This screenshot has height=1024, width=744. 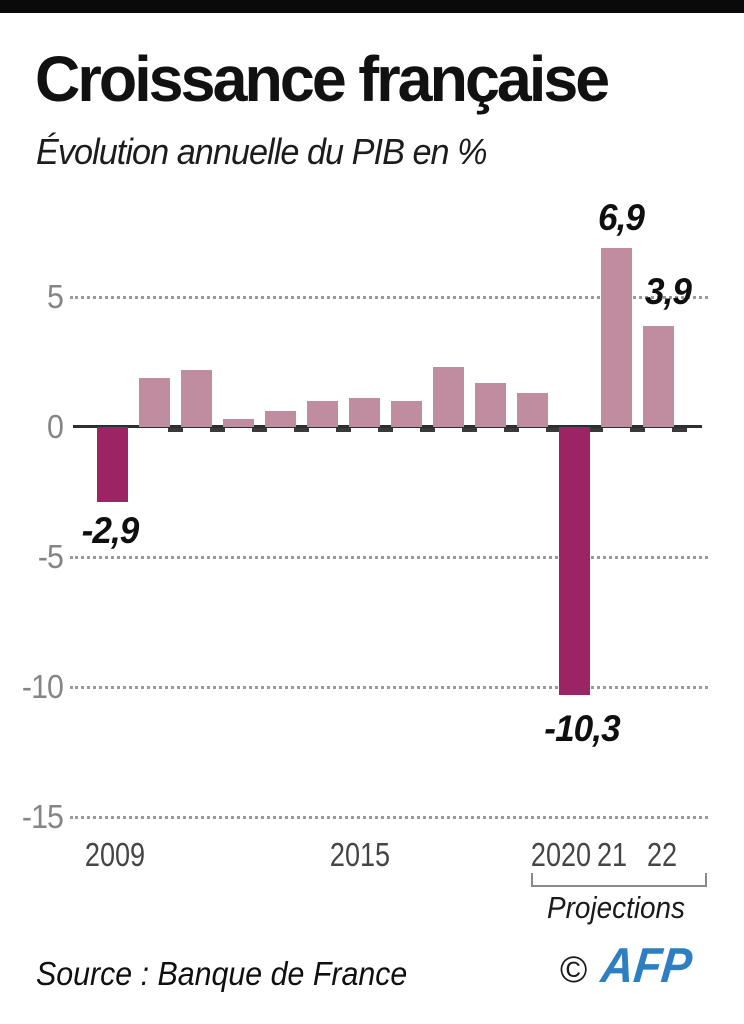 I want to click on x-axis-zero-line, so click(x=387, y=426).